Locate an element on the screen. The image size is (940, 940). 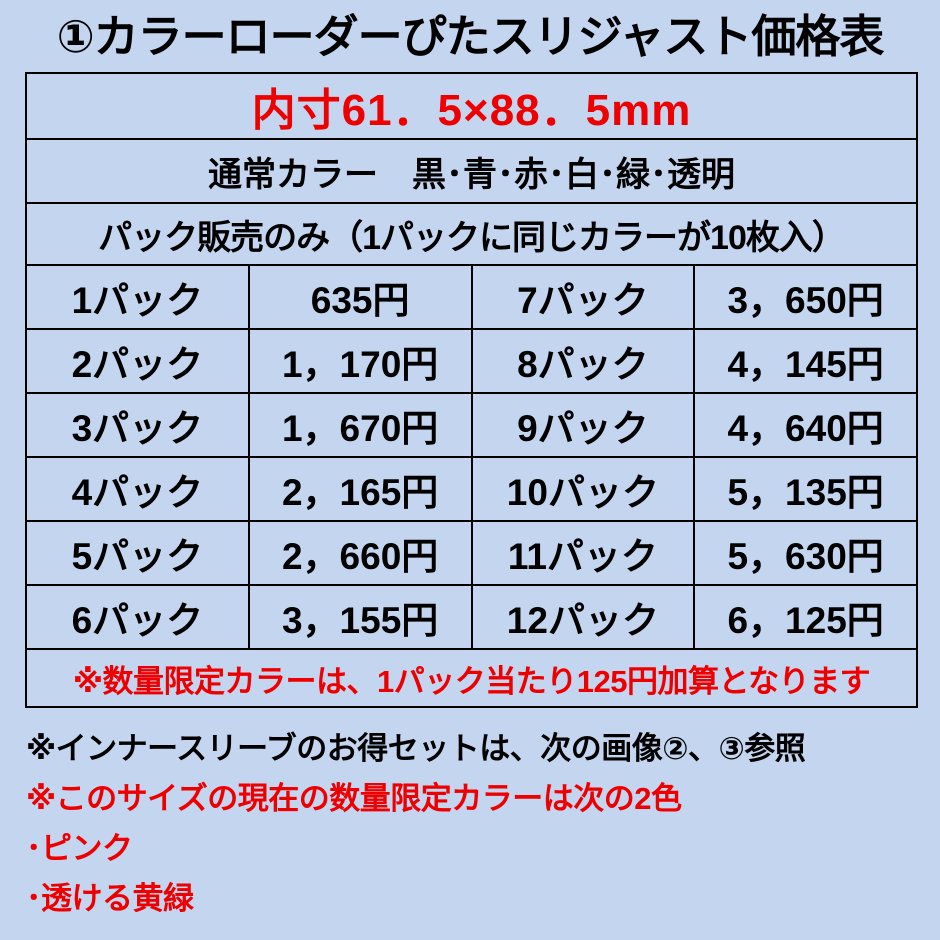
table-row: 5パック 2，660円 11パック 5，630円 is located at coordinates (471, 553).